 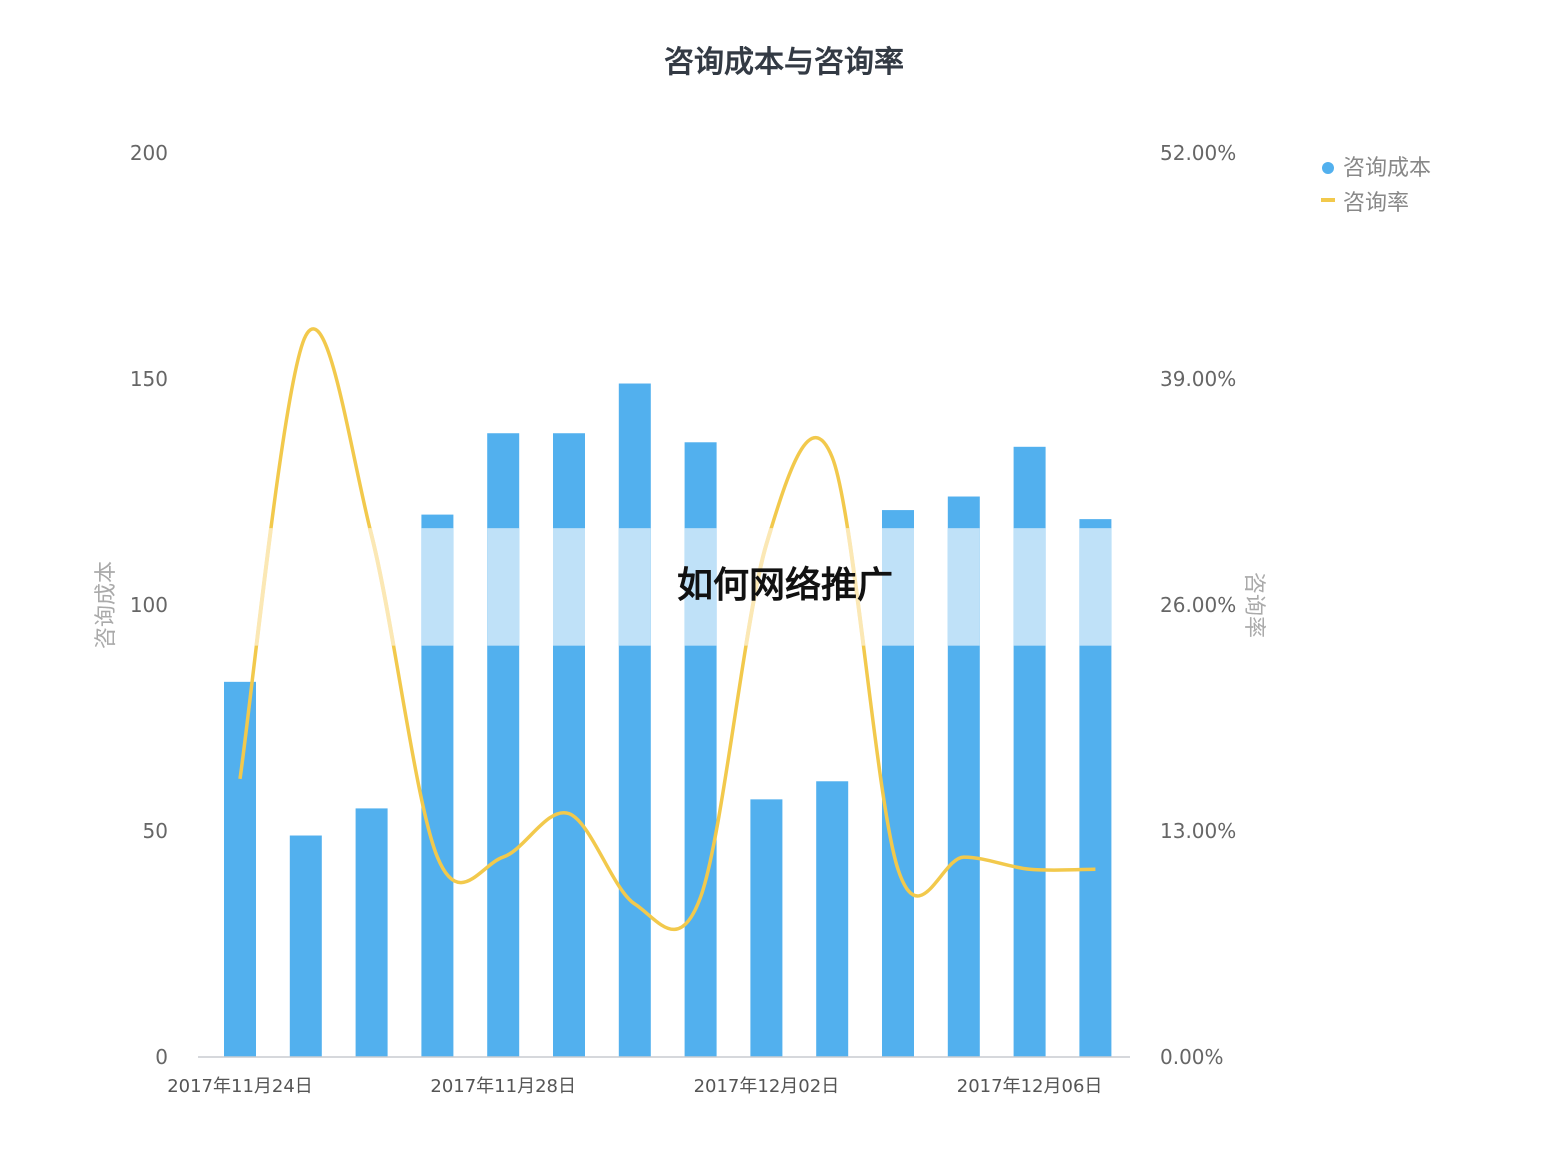 What do you see at coordinates (1030, 1086) in the screenshot?
I see `x-tick-label: 2017年12月06日` at bounding box center [1030, 1086].